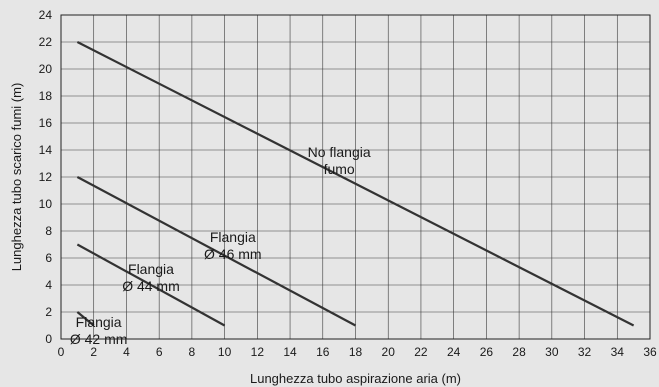 The image size is (659, 387). What do you see at coordinates (46, 204) in the screenshot?
I see `y-tick-label: 10` at bounding box center [46, 204].